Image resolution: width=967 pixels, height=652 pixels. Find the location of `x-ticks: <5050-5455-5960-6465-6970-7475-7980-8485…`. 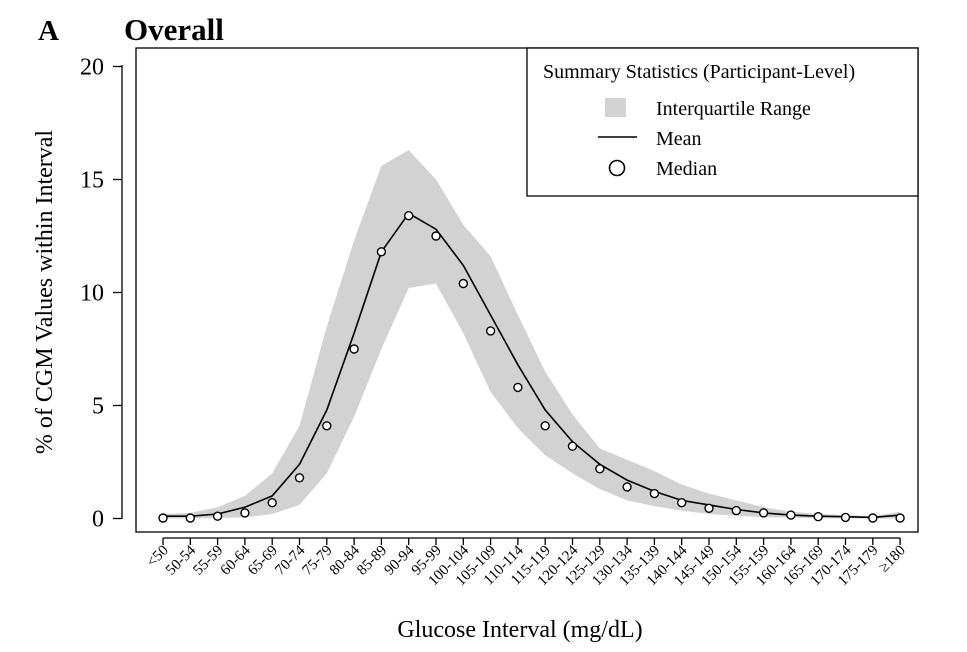

x-ticks: <5050-5455-5960-6465-6970-7475-7980-8485… is located at coordinates (526, 563).